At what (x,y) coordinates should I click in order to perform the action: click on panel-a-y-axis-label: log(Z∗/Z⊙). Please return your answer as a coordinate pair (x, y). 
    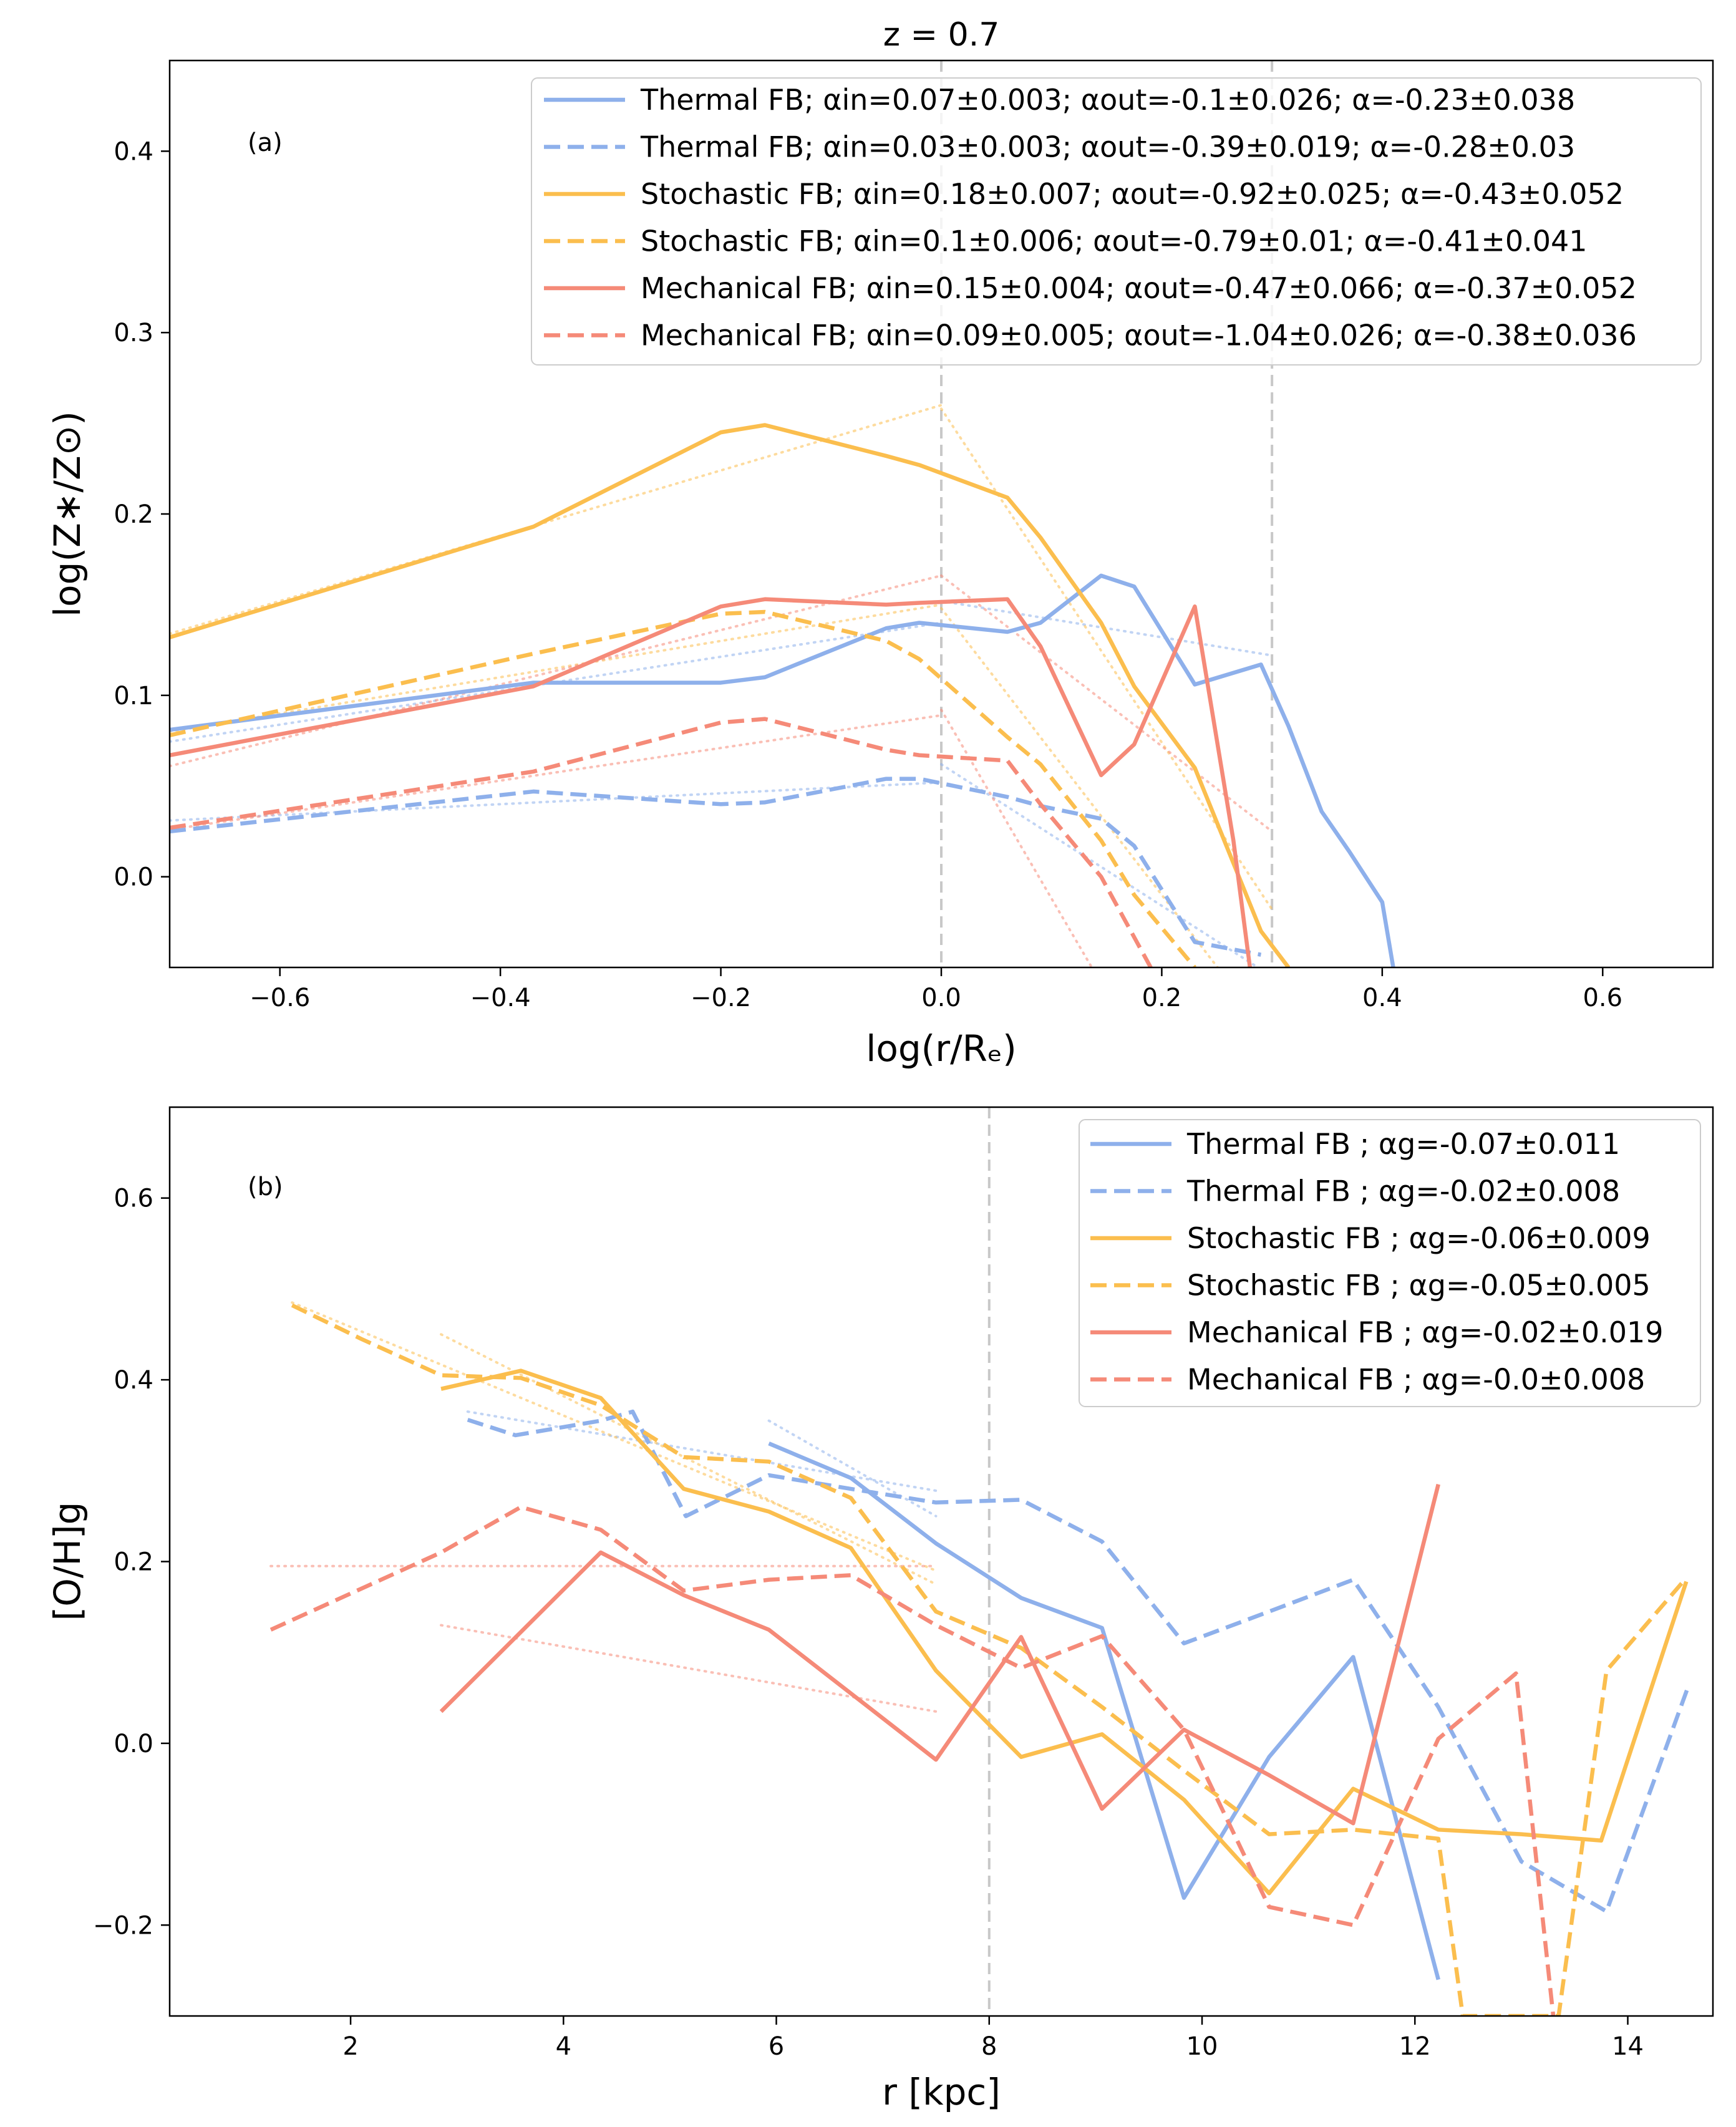
    Looking at the image, I should click on (67, 514).